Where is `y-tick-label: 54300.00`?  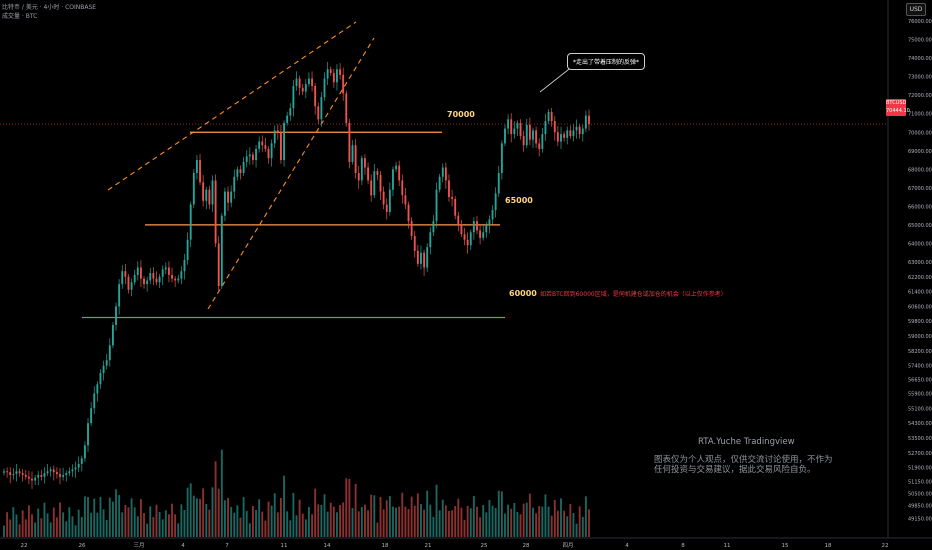 y-tick-label: 54300.00 is located at coordinates (920, 424).